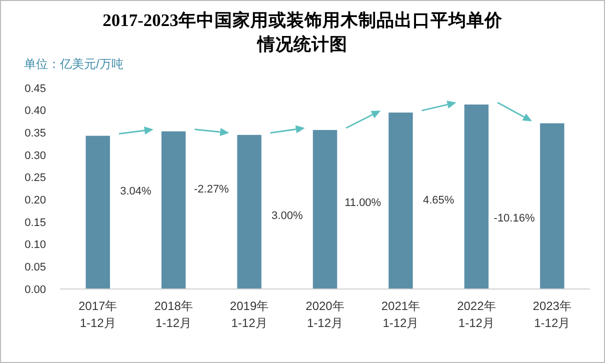 The height and width of the screenshot is (363, 605). What do you see at coordinates (35, 222) in the screenshot?
I see `y-tick-label: 0.15` at bounding box center [35, 222].